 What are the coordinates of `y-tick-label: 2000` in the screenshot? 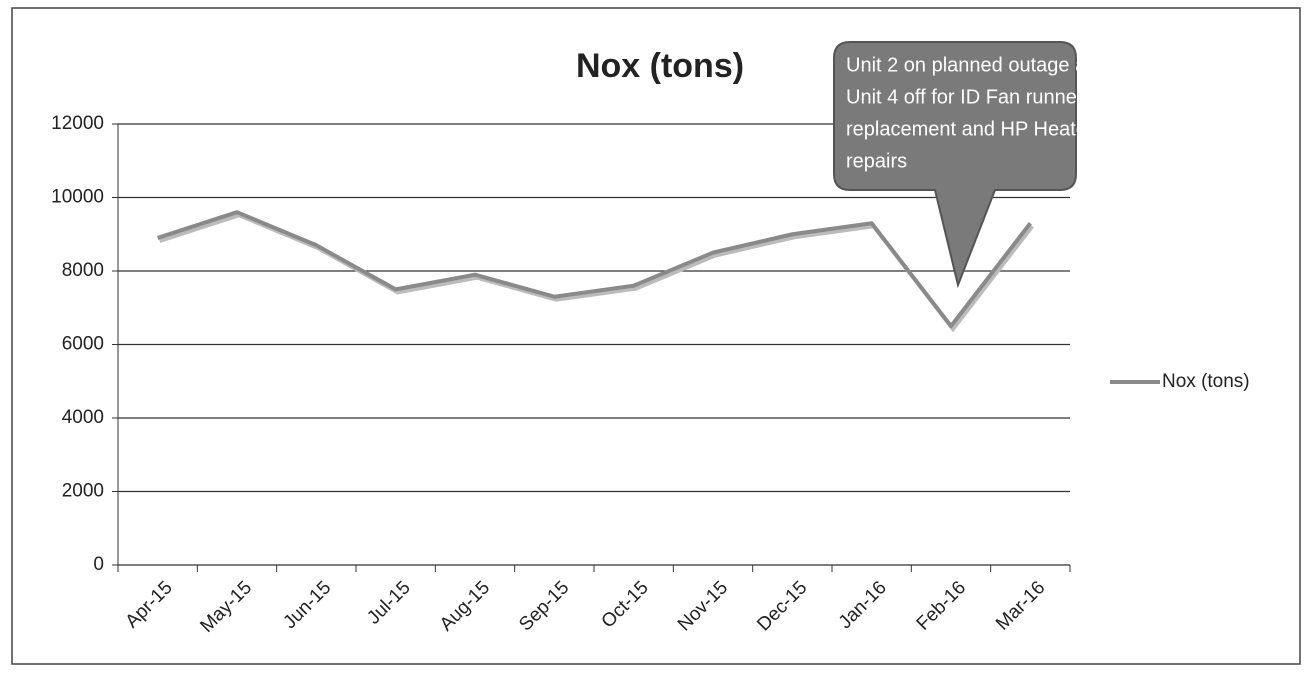 It's located at (83, 491).